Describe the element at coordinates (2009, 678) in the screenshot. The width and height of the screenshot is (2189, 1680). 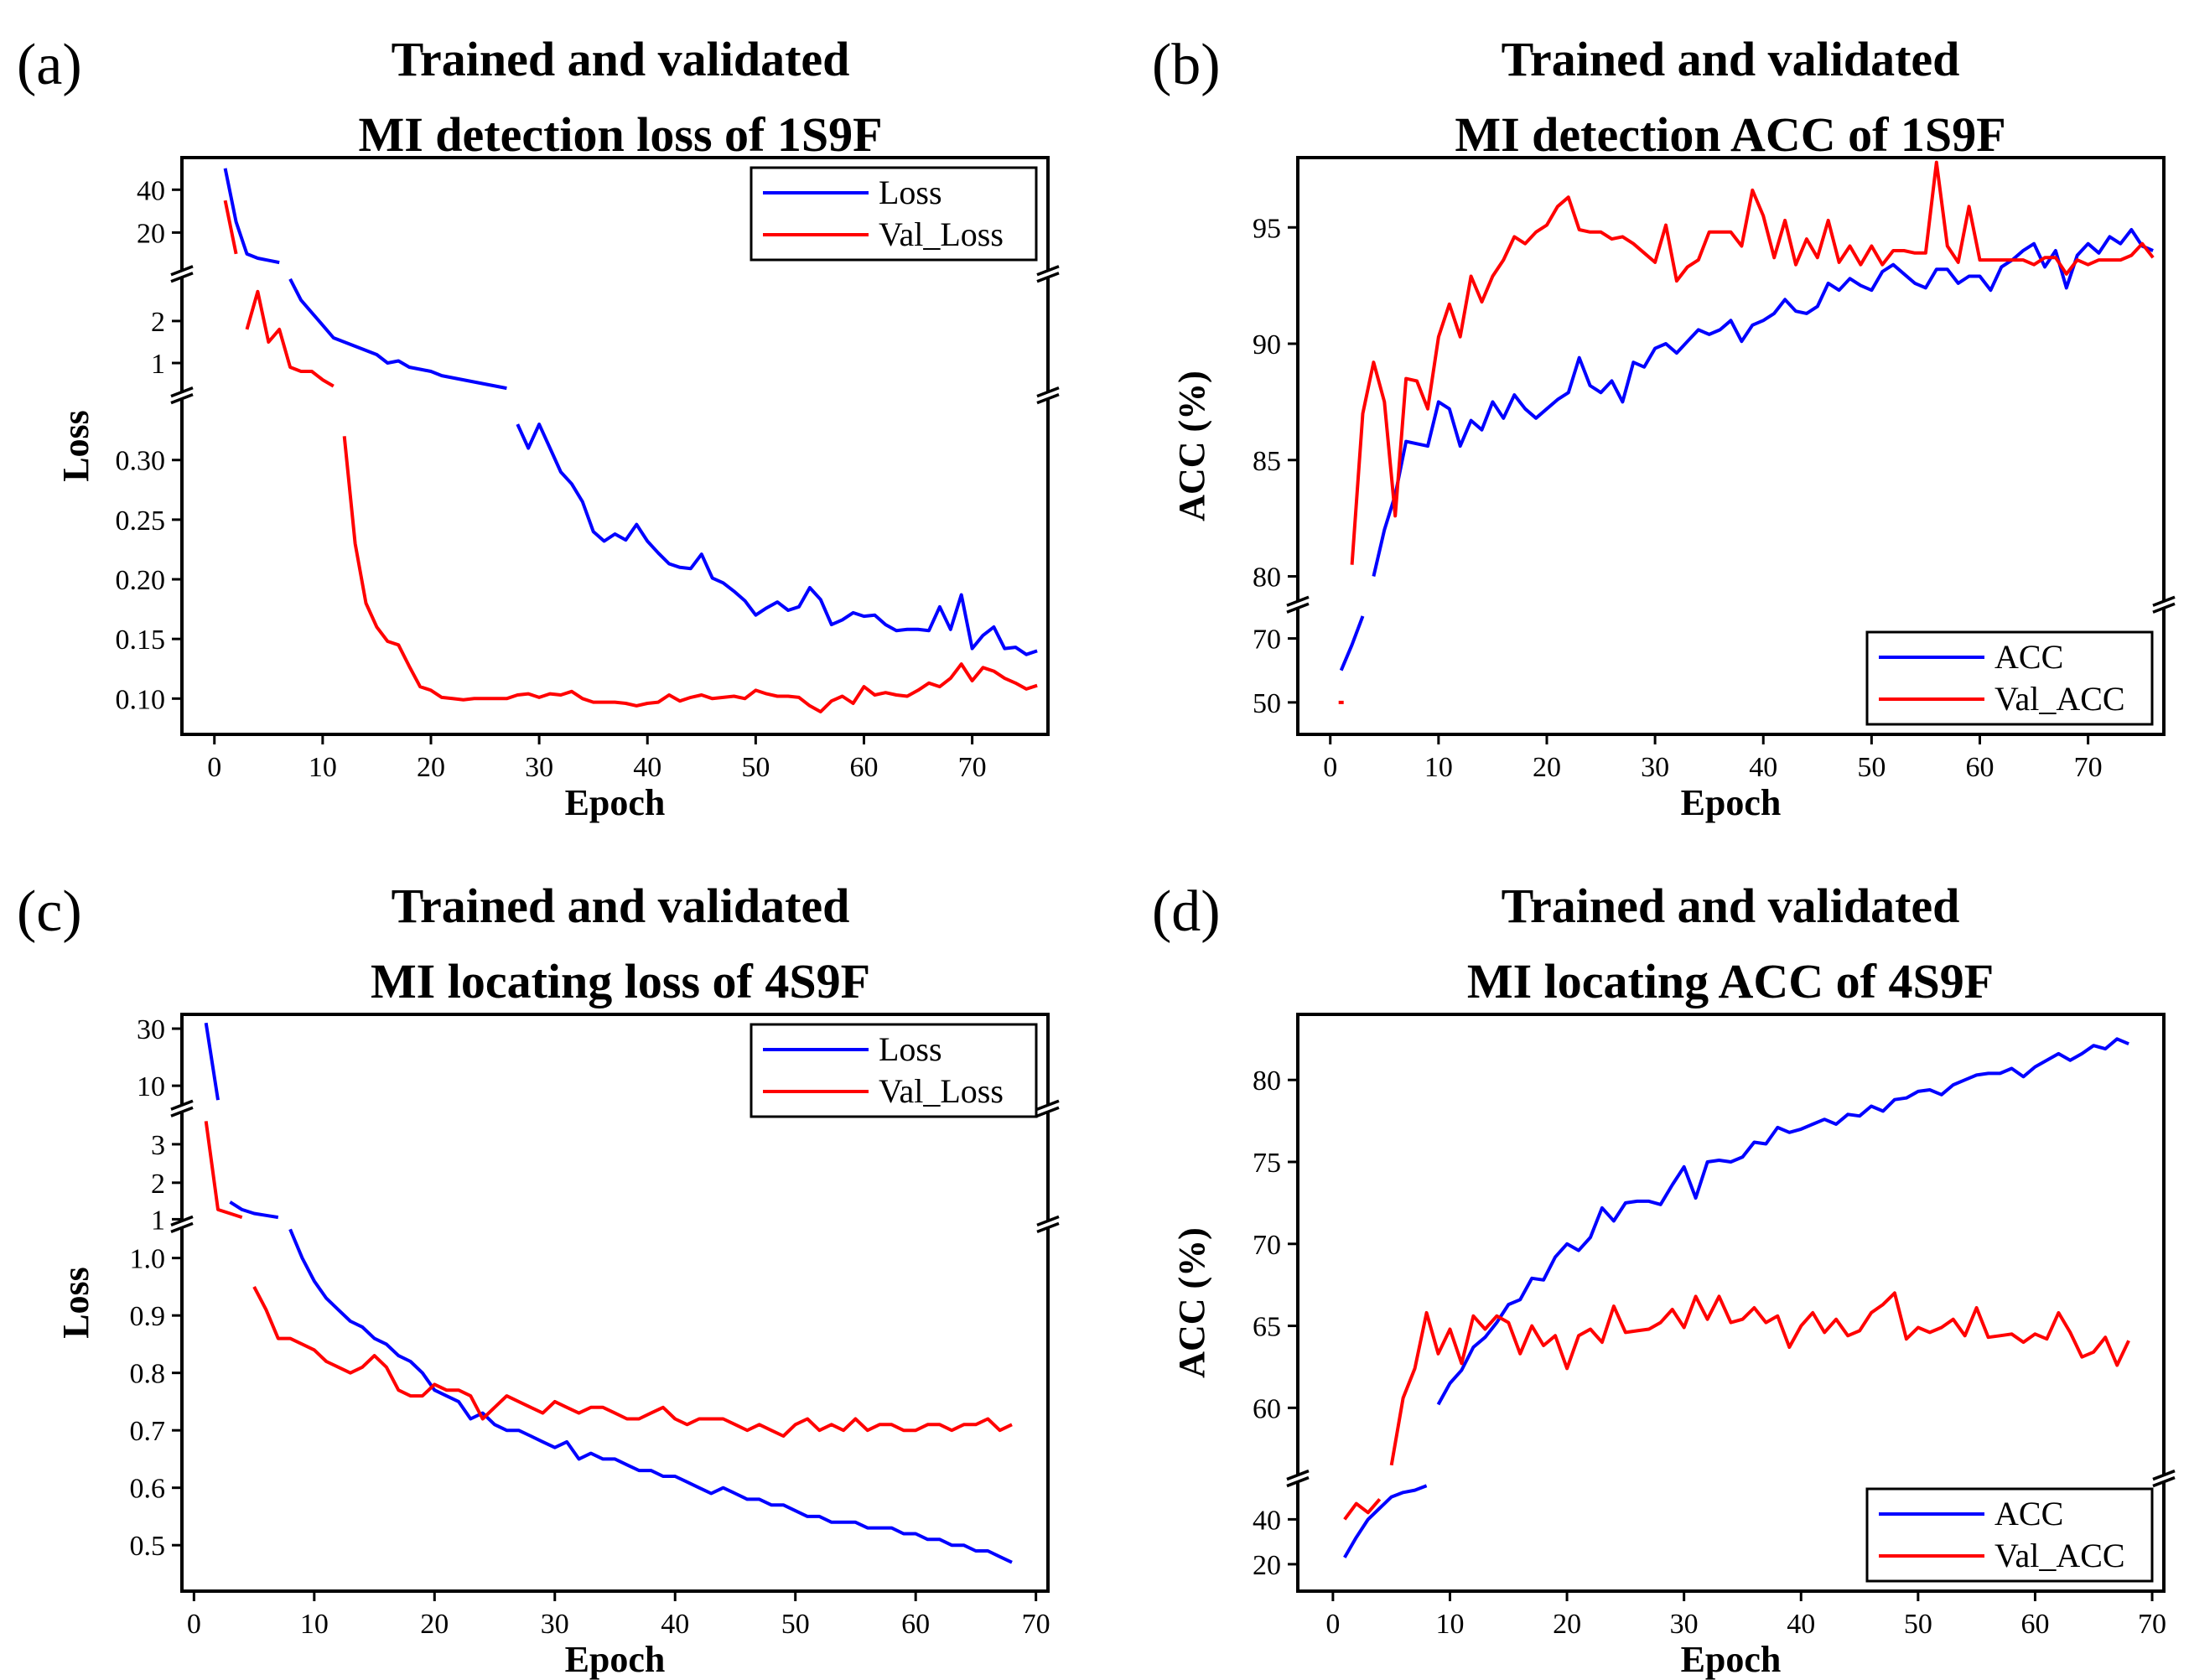
I see `legend: ACC Val_ACC` at that location.